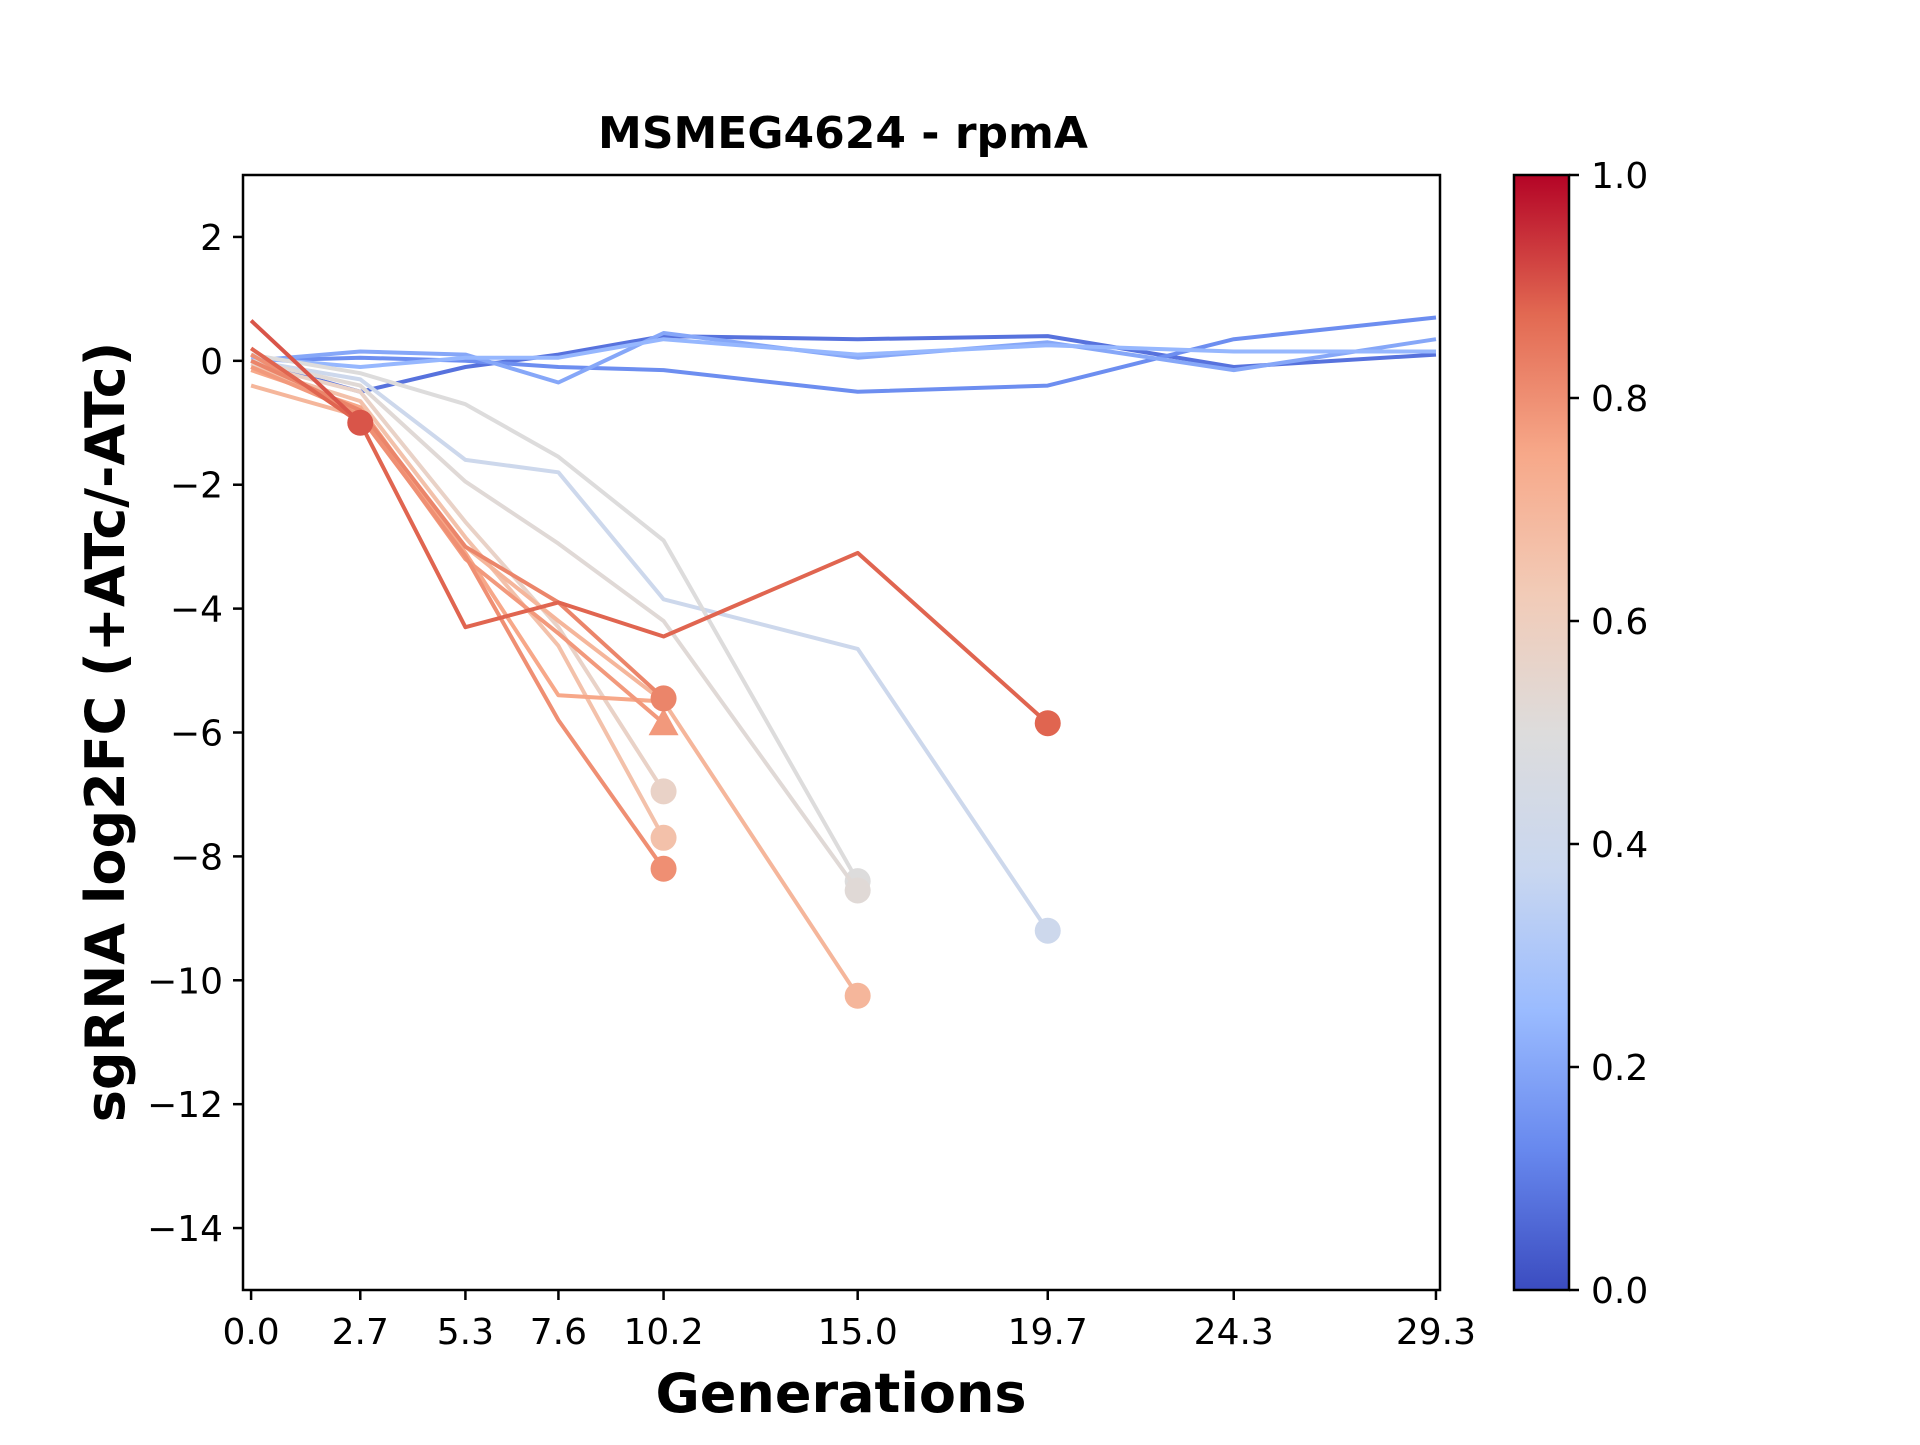 The width and height of the screenshot is (1920, 1445). I want to click on y-tick-label: −10, so click(185, 981).